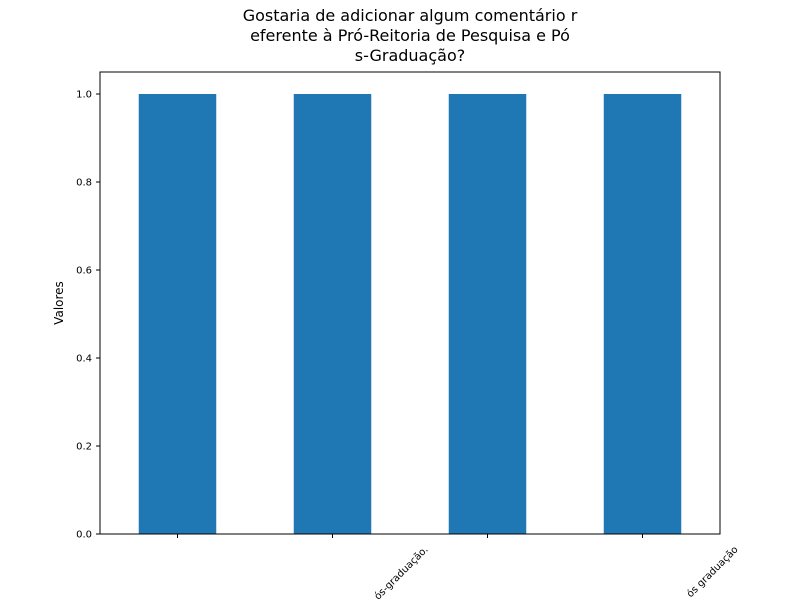  I want to click on x-tick-label: ós graduação, so click(712, 572).